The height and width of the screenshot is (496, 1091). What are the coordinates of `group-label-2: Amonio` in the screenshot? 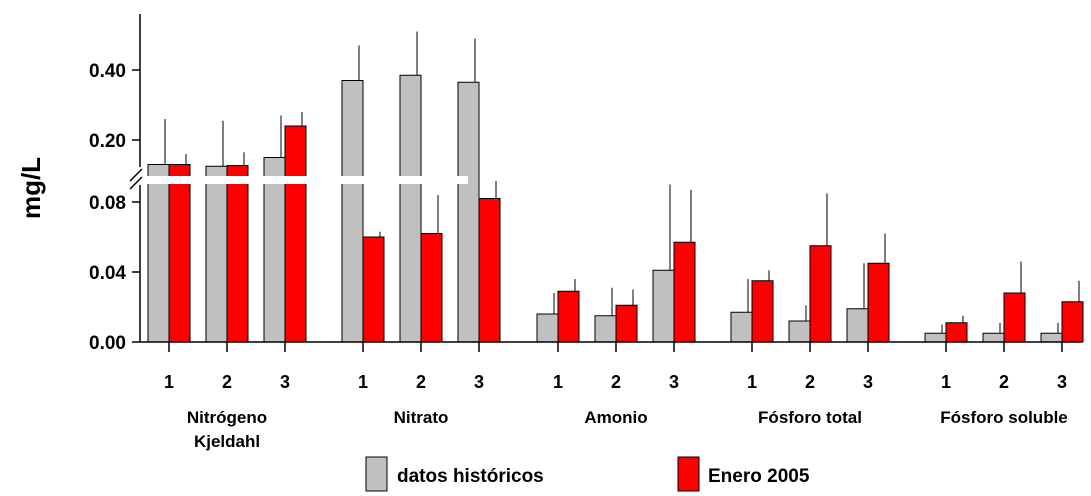 It's located at (615, 417).